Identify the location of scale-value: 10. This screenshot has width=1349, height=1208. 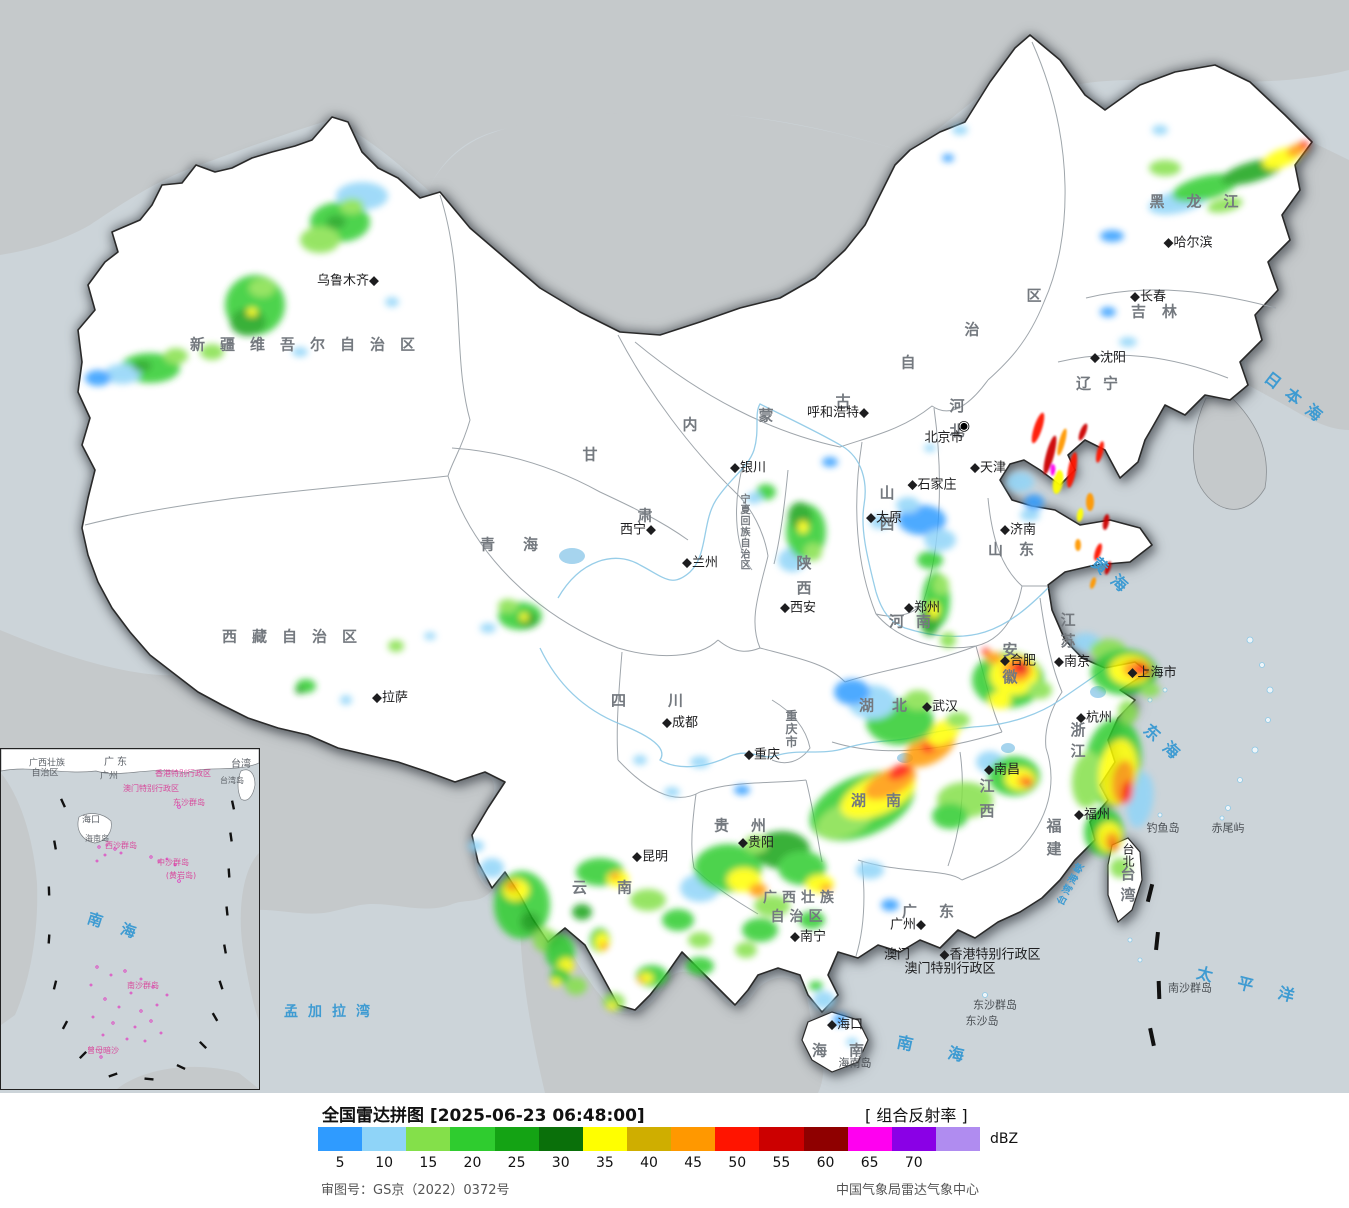
(384, 1163).